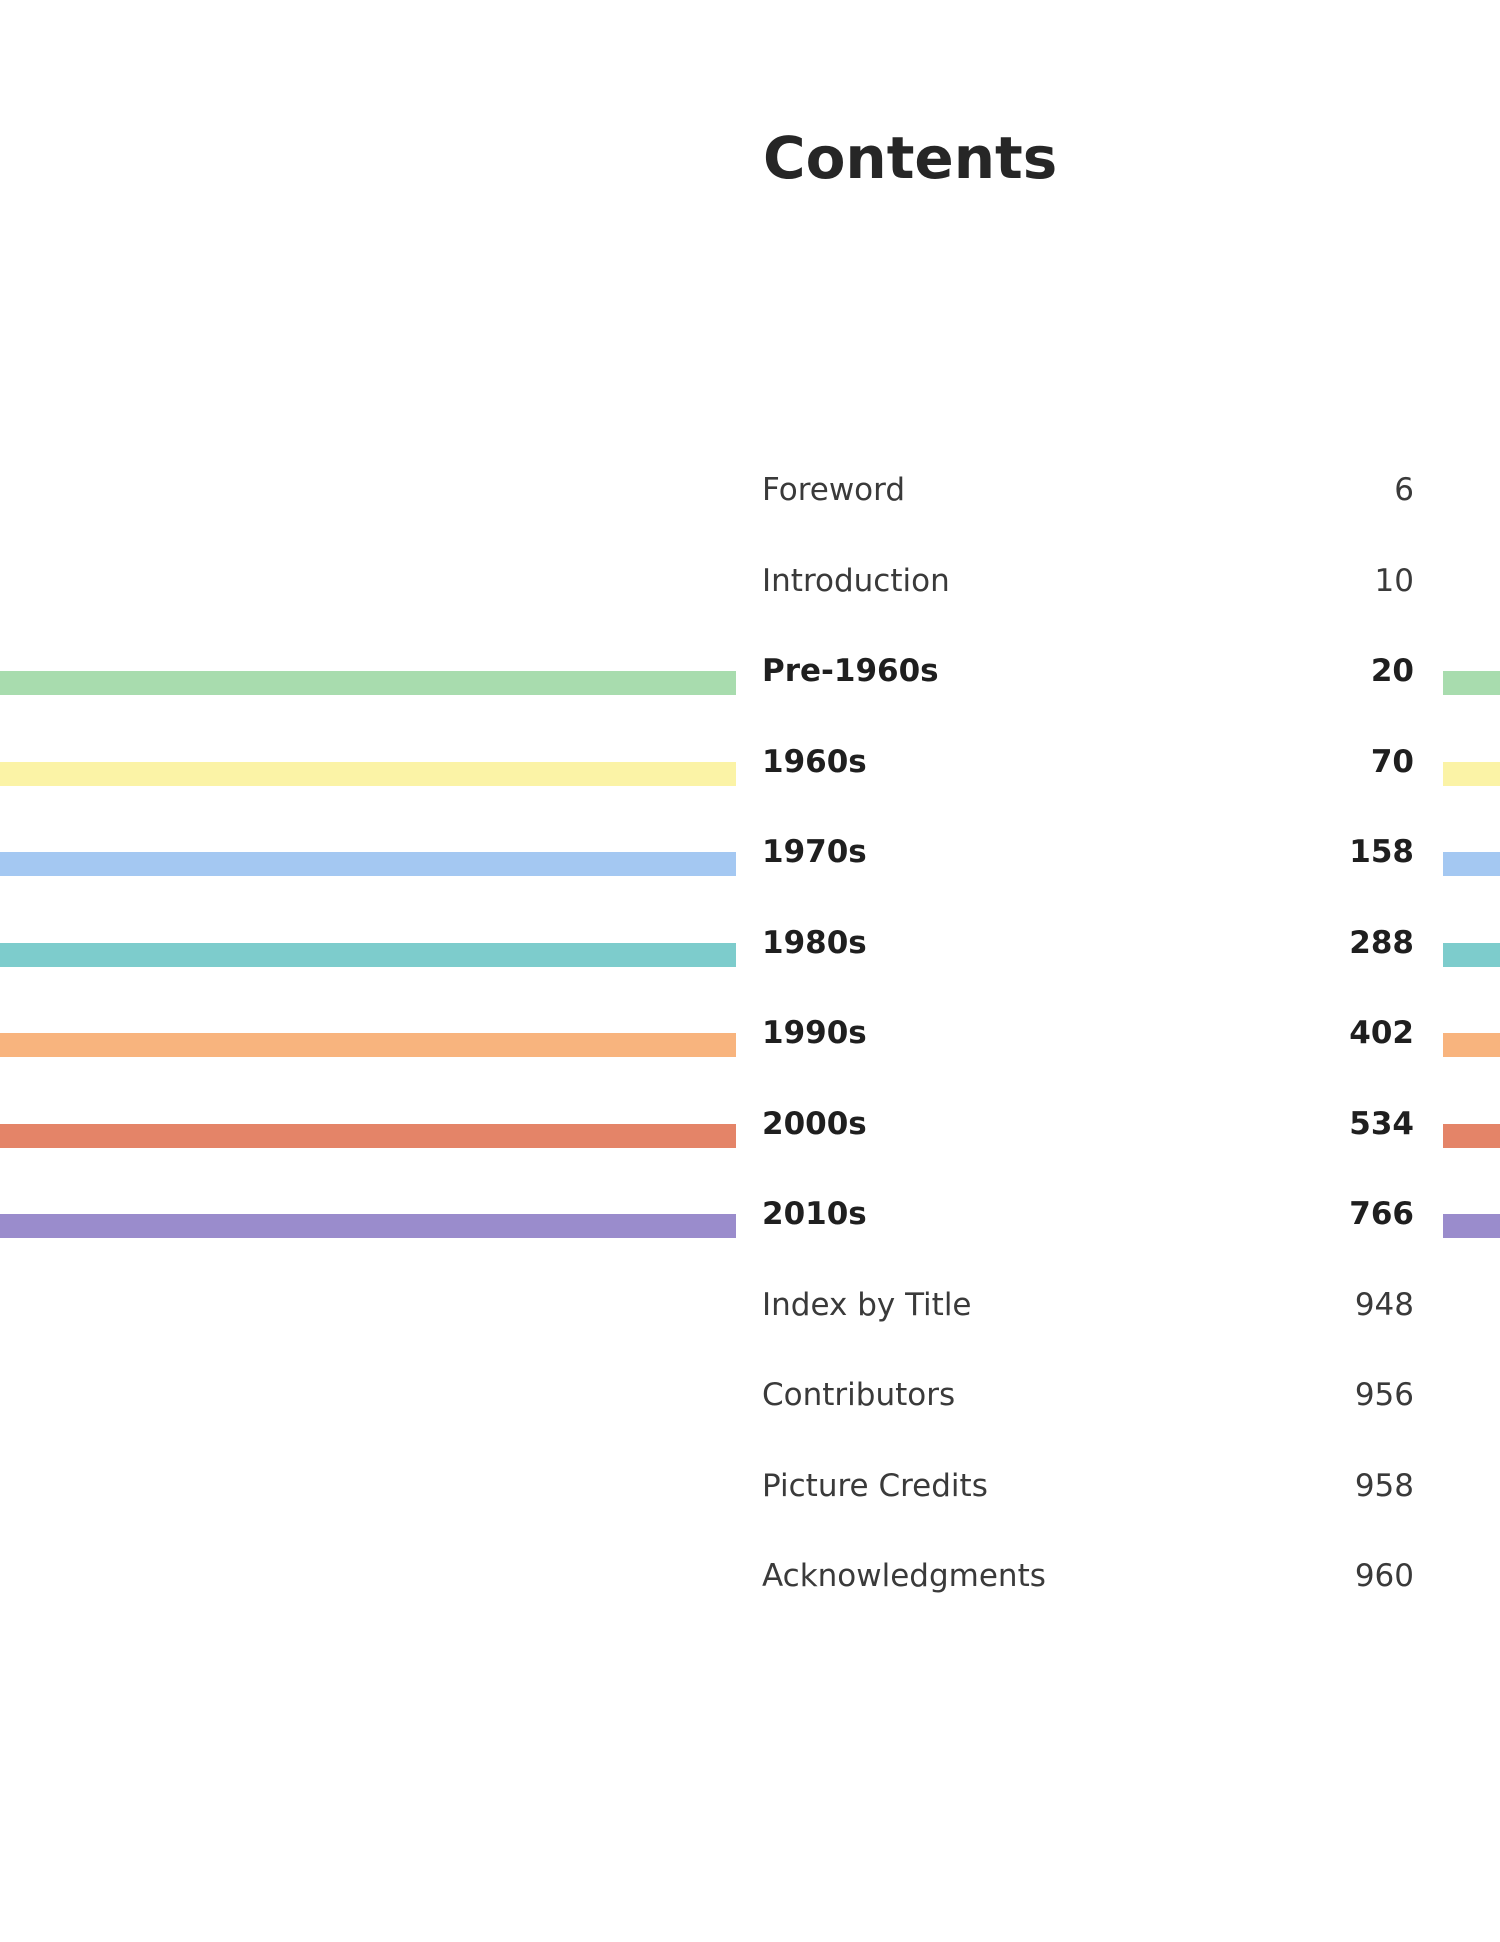  What do you see at coordinates (1381, 942) in the screenshot?
I see `toc-entry-page-number: 288` at bounding box center [1381, 942].